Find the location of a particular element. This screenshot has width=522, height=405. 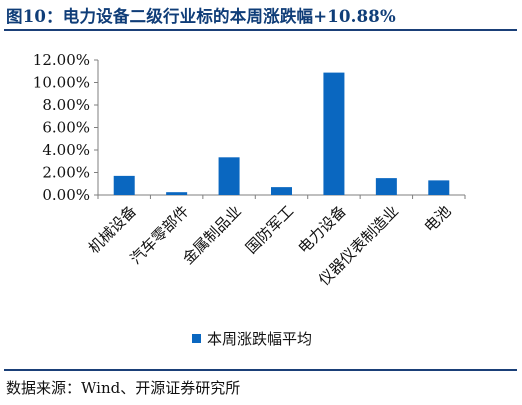

y-axis-ticks: 0.00% 2.00% 4.00% 6.00% 8.00% 10.00% 12.00% is located at coordinates (65, 127).